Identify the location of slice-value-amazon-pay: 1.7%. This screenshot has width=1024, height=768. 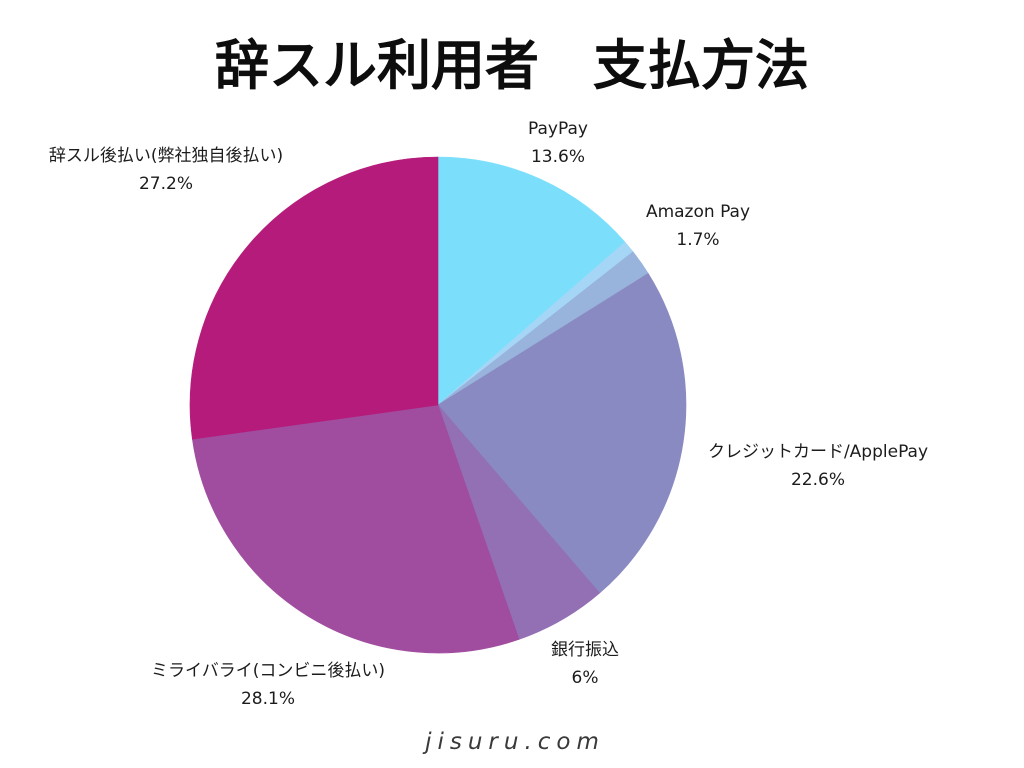
(697, 240).